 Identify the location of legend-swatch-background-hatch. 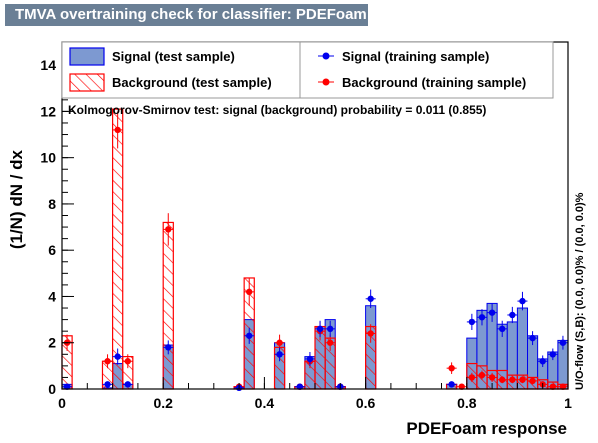
(87, 82).